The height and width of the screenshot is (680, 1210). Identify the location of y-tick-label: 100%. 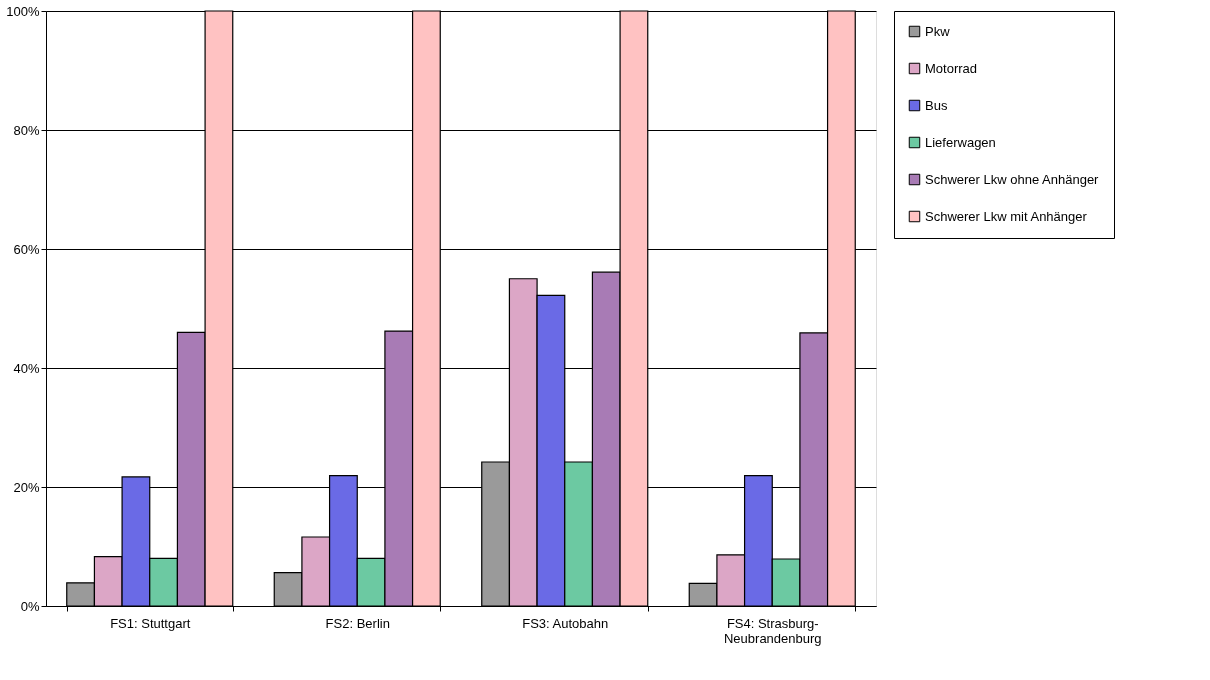
(23, 11).